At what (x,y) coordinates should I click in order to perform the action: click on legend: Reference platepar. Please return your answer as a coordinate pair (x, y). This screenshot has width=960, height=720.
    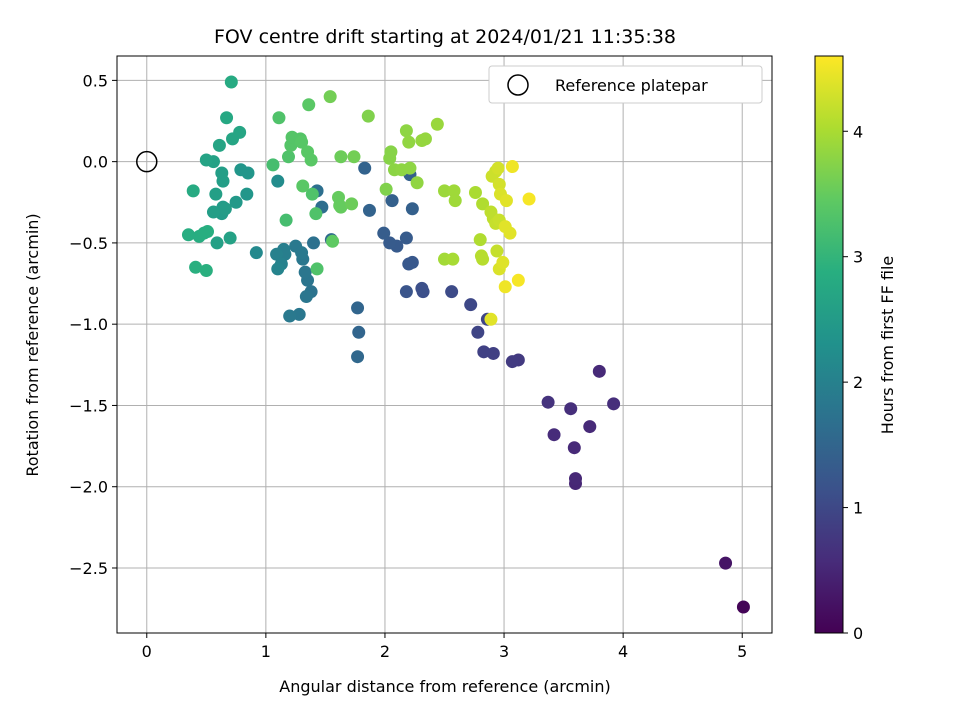
    Looking at the image, I should click on (625, 84).